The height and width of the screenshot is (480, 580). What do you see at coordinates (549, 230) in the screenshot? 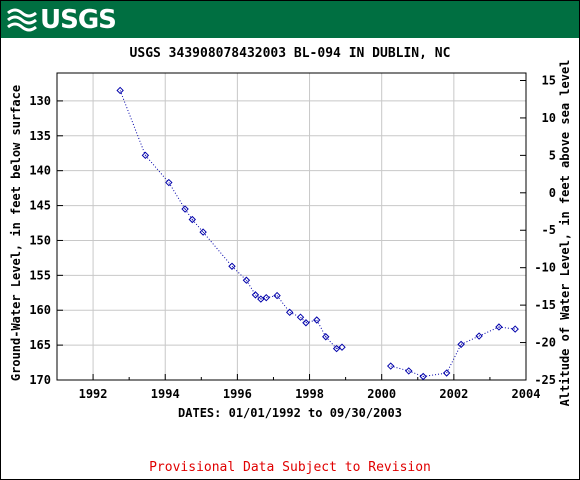
I see `y-right-tick-label: -5` at bounding box center [549, 230].